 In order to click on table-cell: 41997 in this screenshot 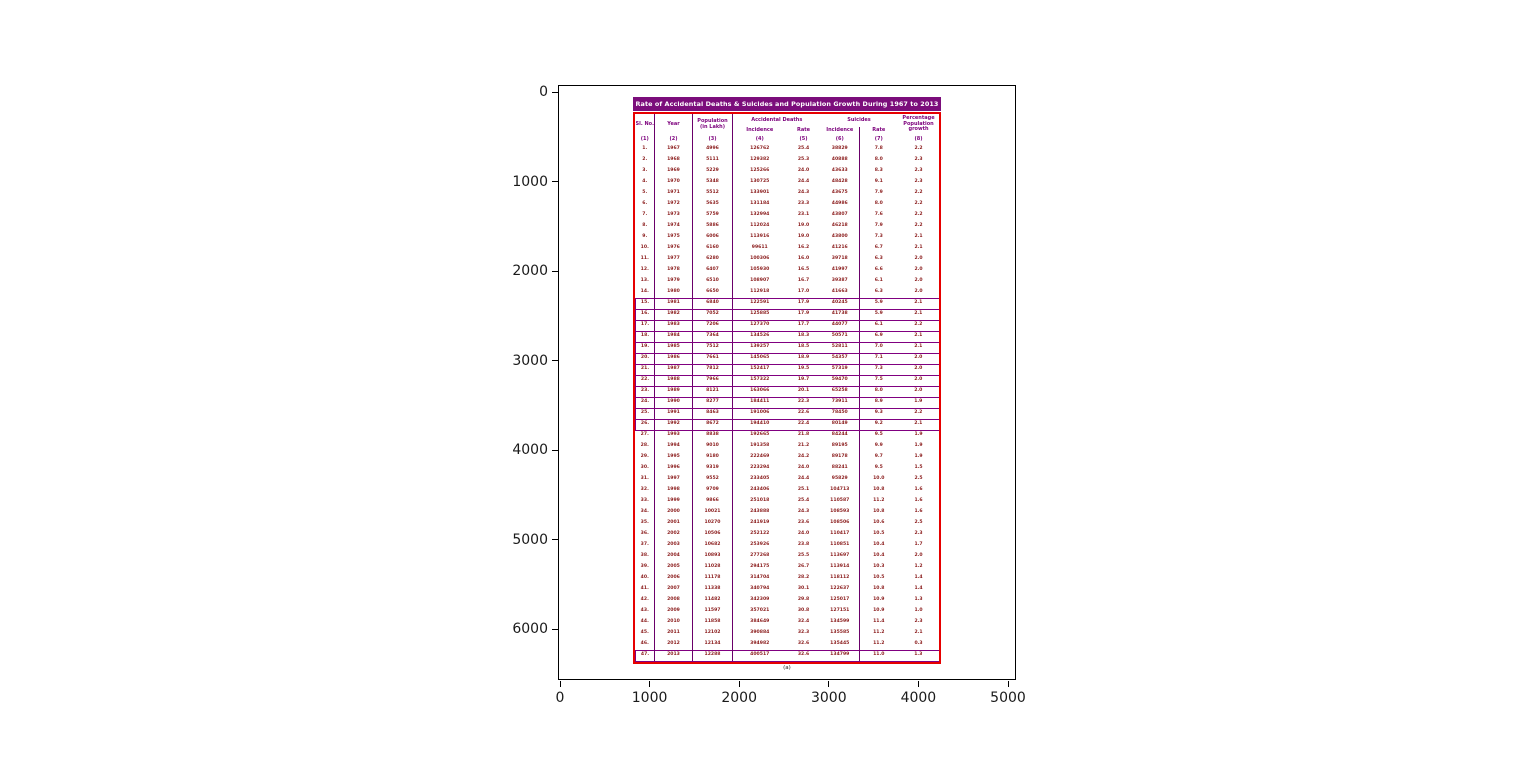, I will do `click(840, 270)`.